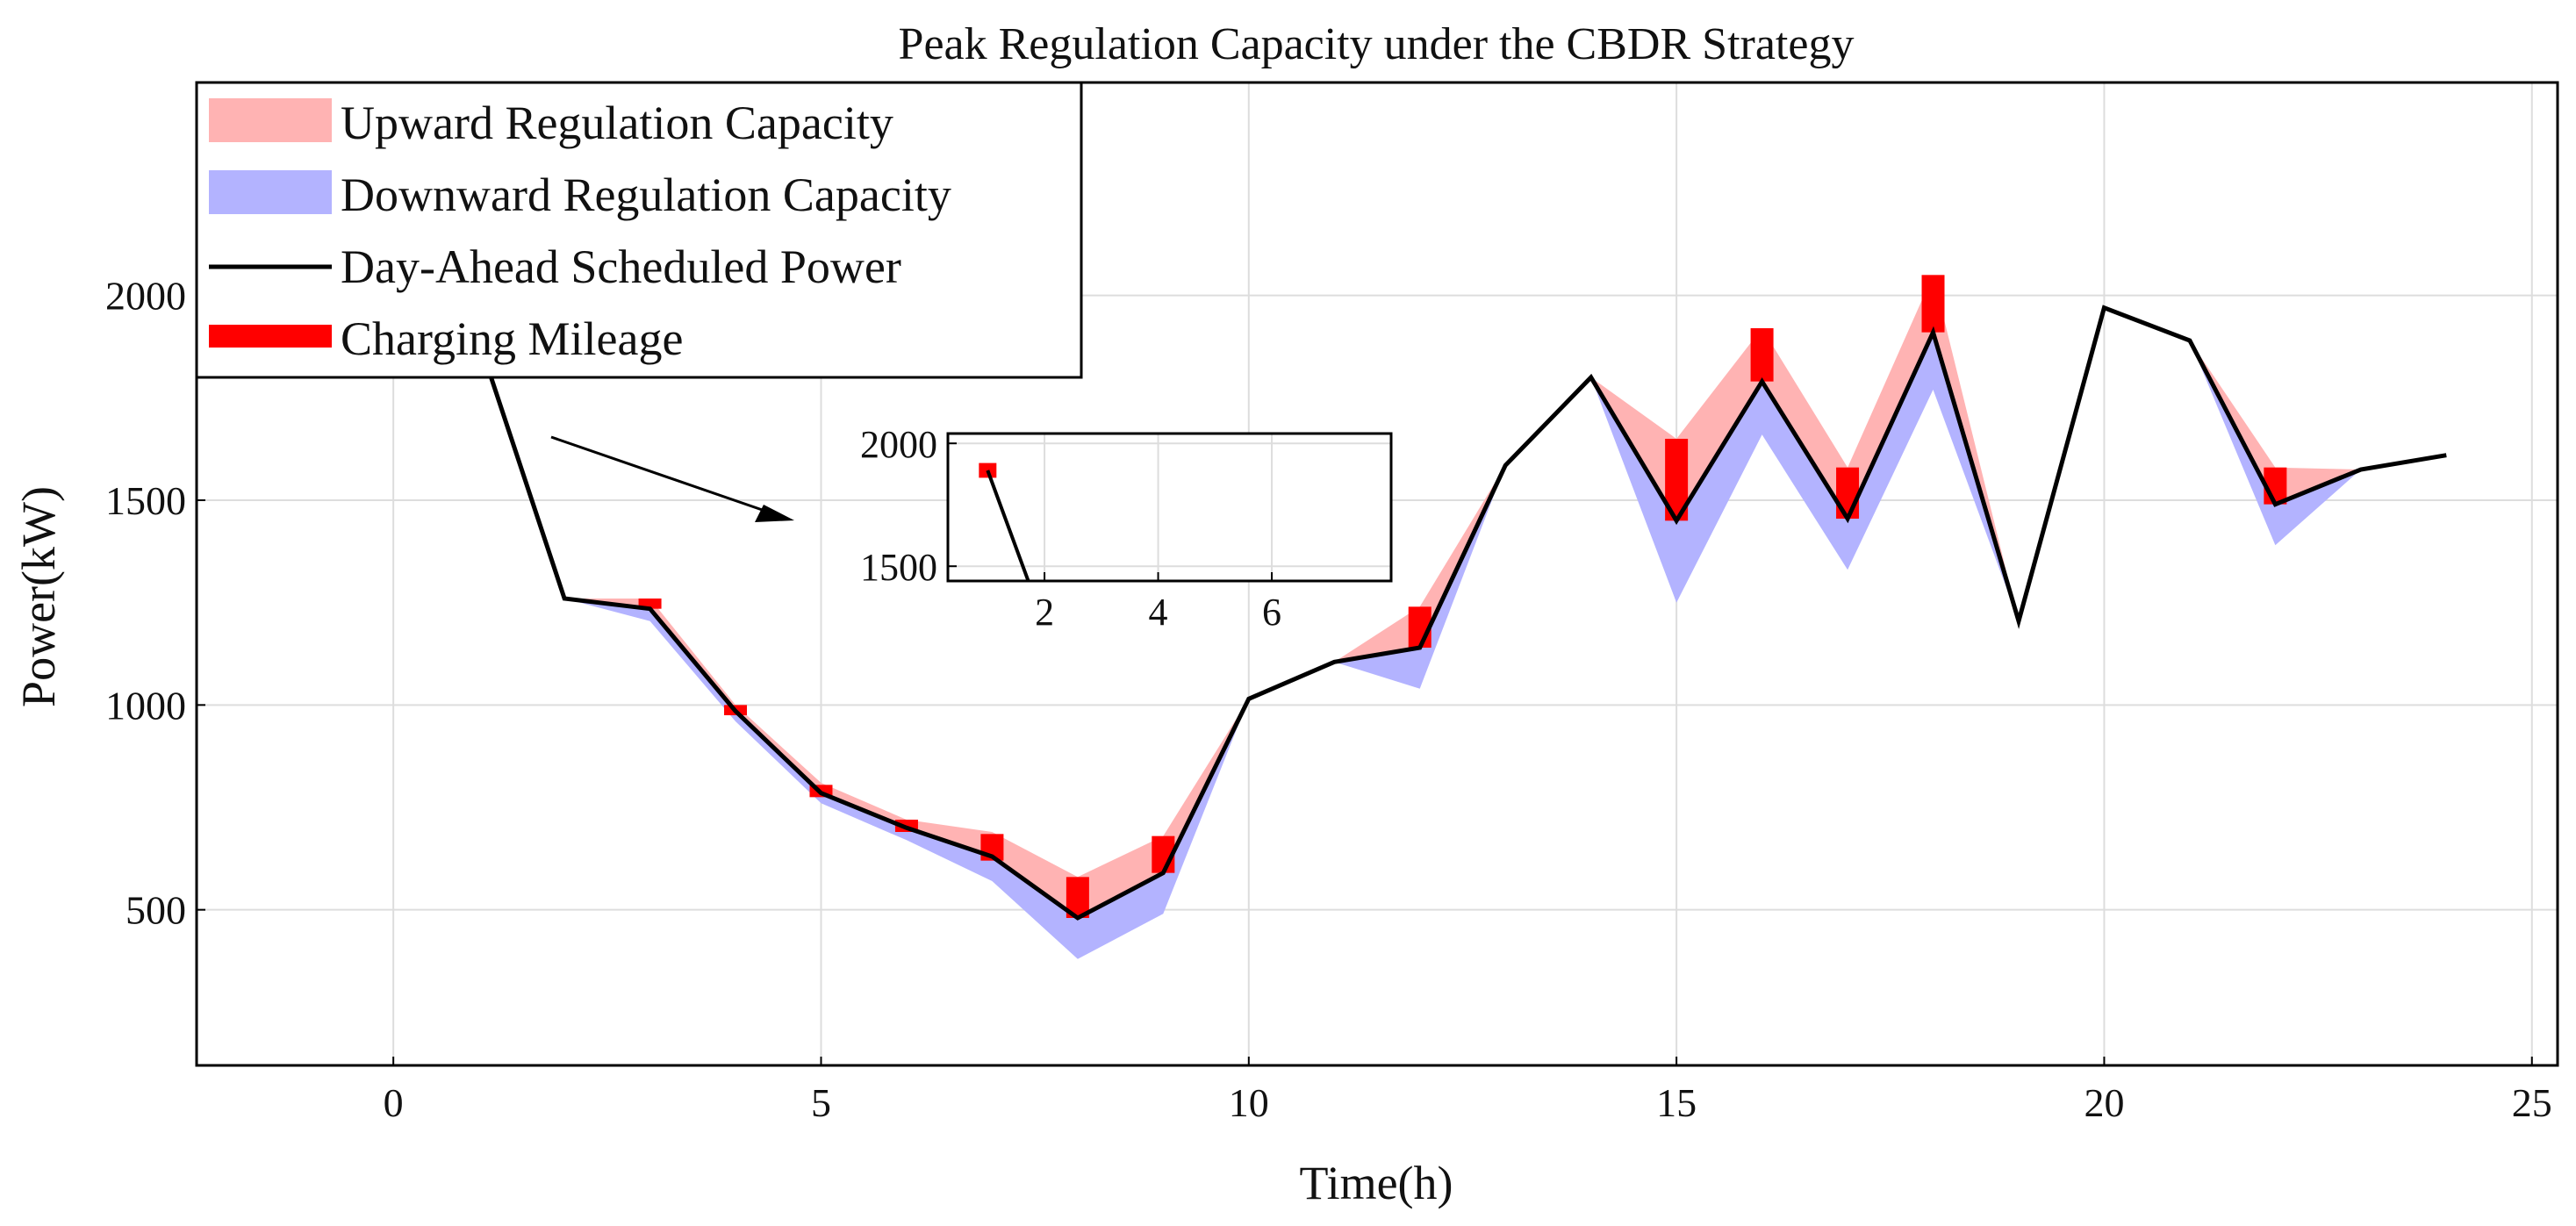 The height and width of the screenshot is (1226, 2576). I want to click on main-x-tick-label-25: 25, so click(2532, 1102).